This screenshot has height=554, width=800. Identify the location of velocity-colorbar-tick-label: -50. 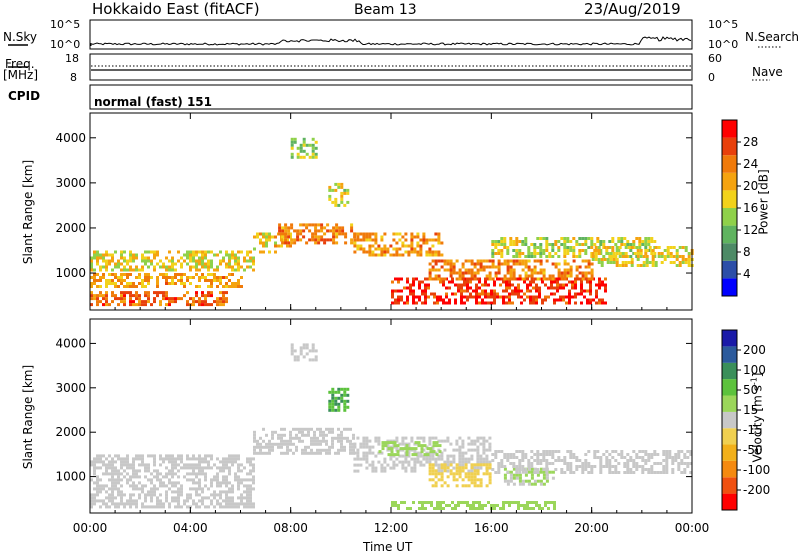
(753, 450).